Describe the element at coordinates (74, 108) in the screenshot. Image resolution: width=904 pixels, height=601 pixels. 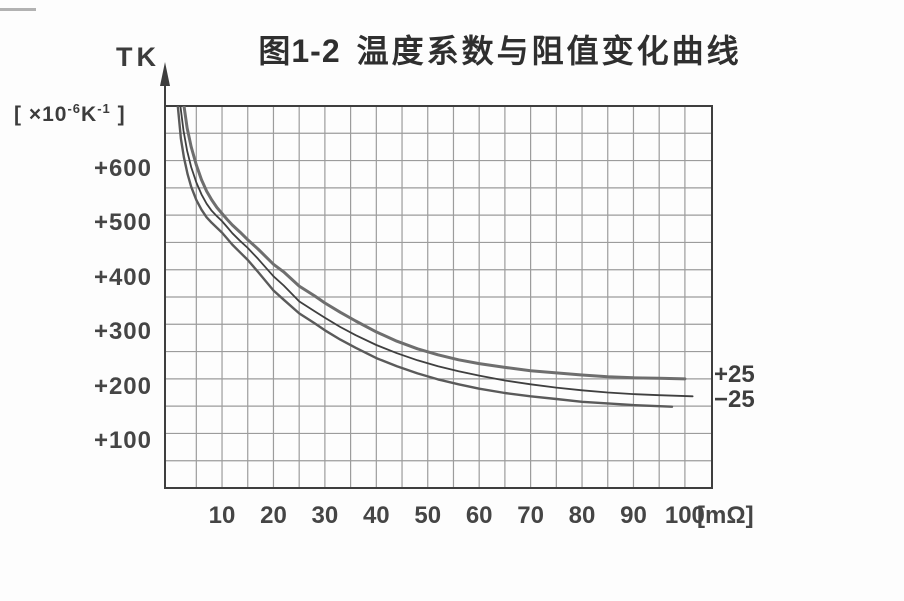
I see `y-axis-unit-exponent: -6` at that location.